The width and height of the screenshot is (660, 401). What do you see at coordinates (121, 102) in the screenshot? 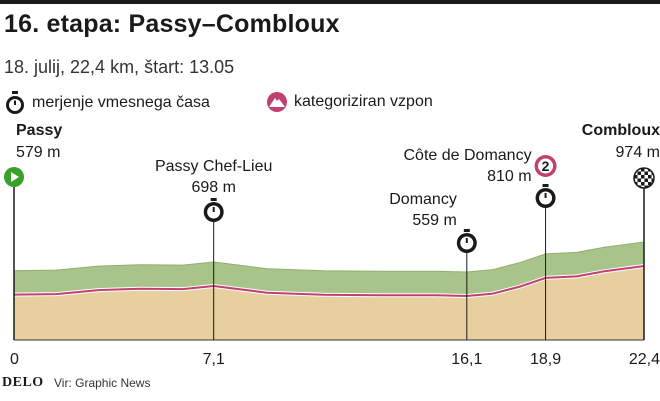
I see `legend-checkpoint-label: merjenje vmesnega časa` at bounding box center [121, 102].